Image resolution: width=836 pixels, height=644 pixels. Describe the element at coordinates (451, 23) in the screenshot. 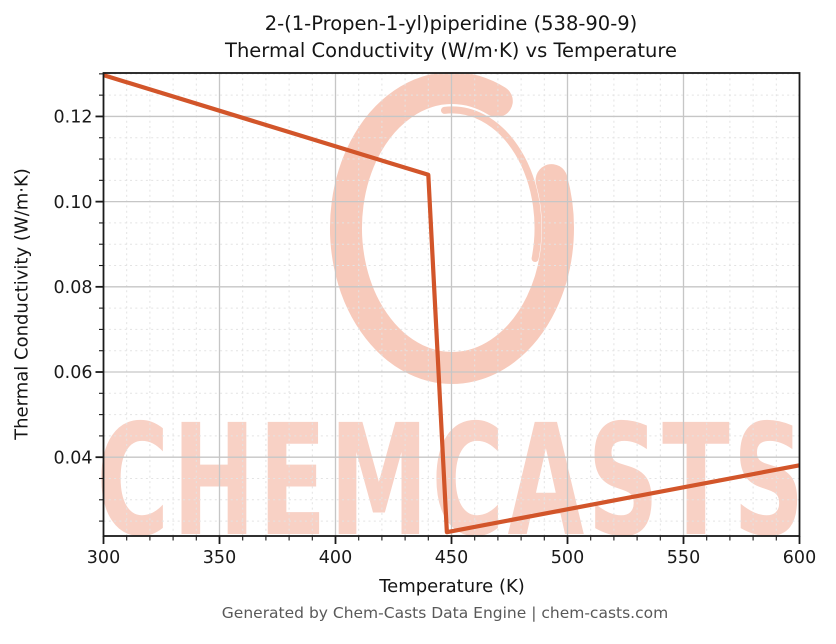

I see `chart-title-line1: 2-(1-Propen-1-yl)piperidine (538-90-9)` at that location.